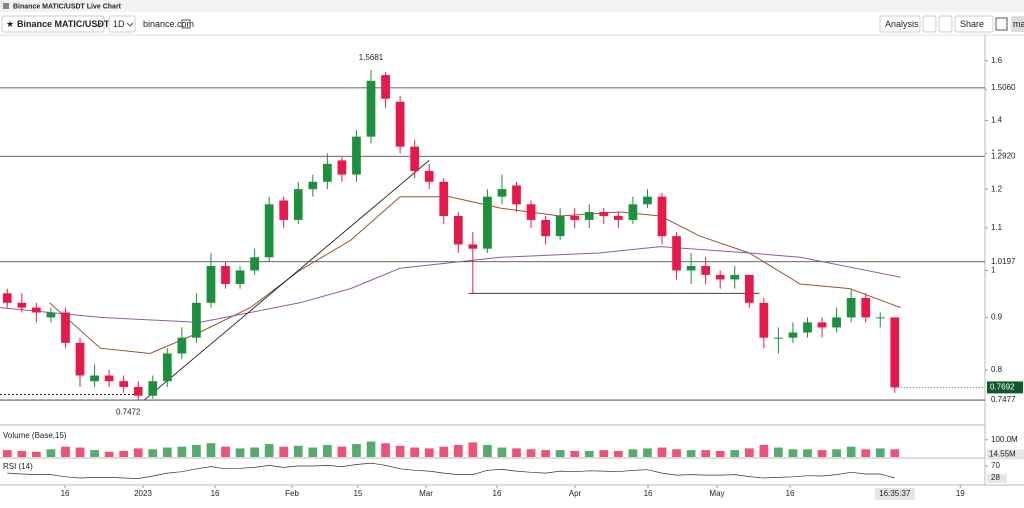 Image resolution: width=1024 pixels, height=508 pixels. I want to click on y-tick-label: 0.9, so click(997, 317).